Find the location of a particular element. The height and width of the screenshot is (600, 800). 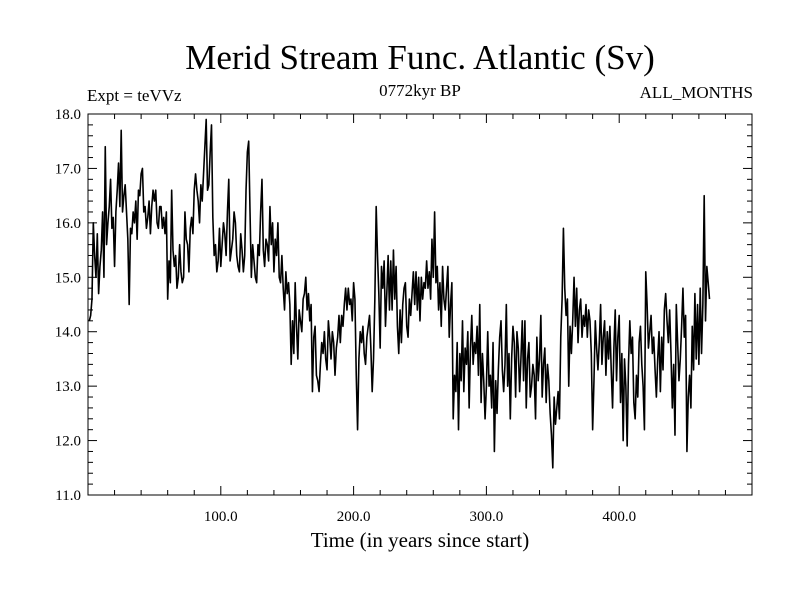

x-tick-label: 100.0 is located at coordinates (221, 517).